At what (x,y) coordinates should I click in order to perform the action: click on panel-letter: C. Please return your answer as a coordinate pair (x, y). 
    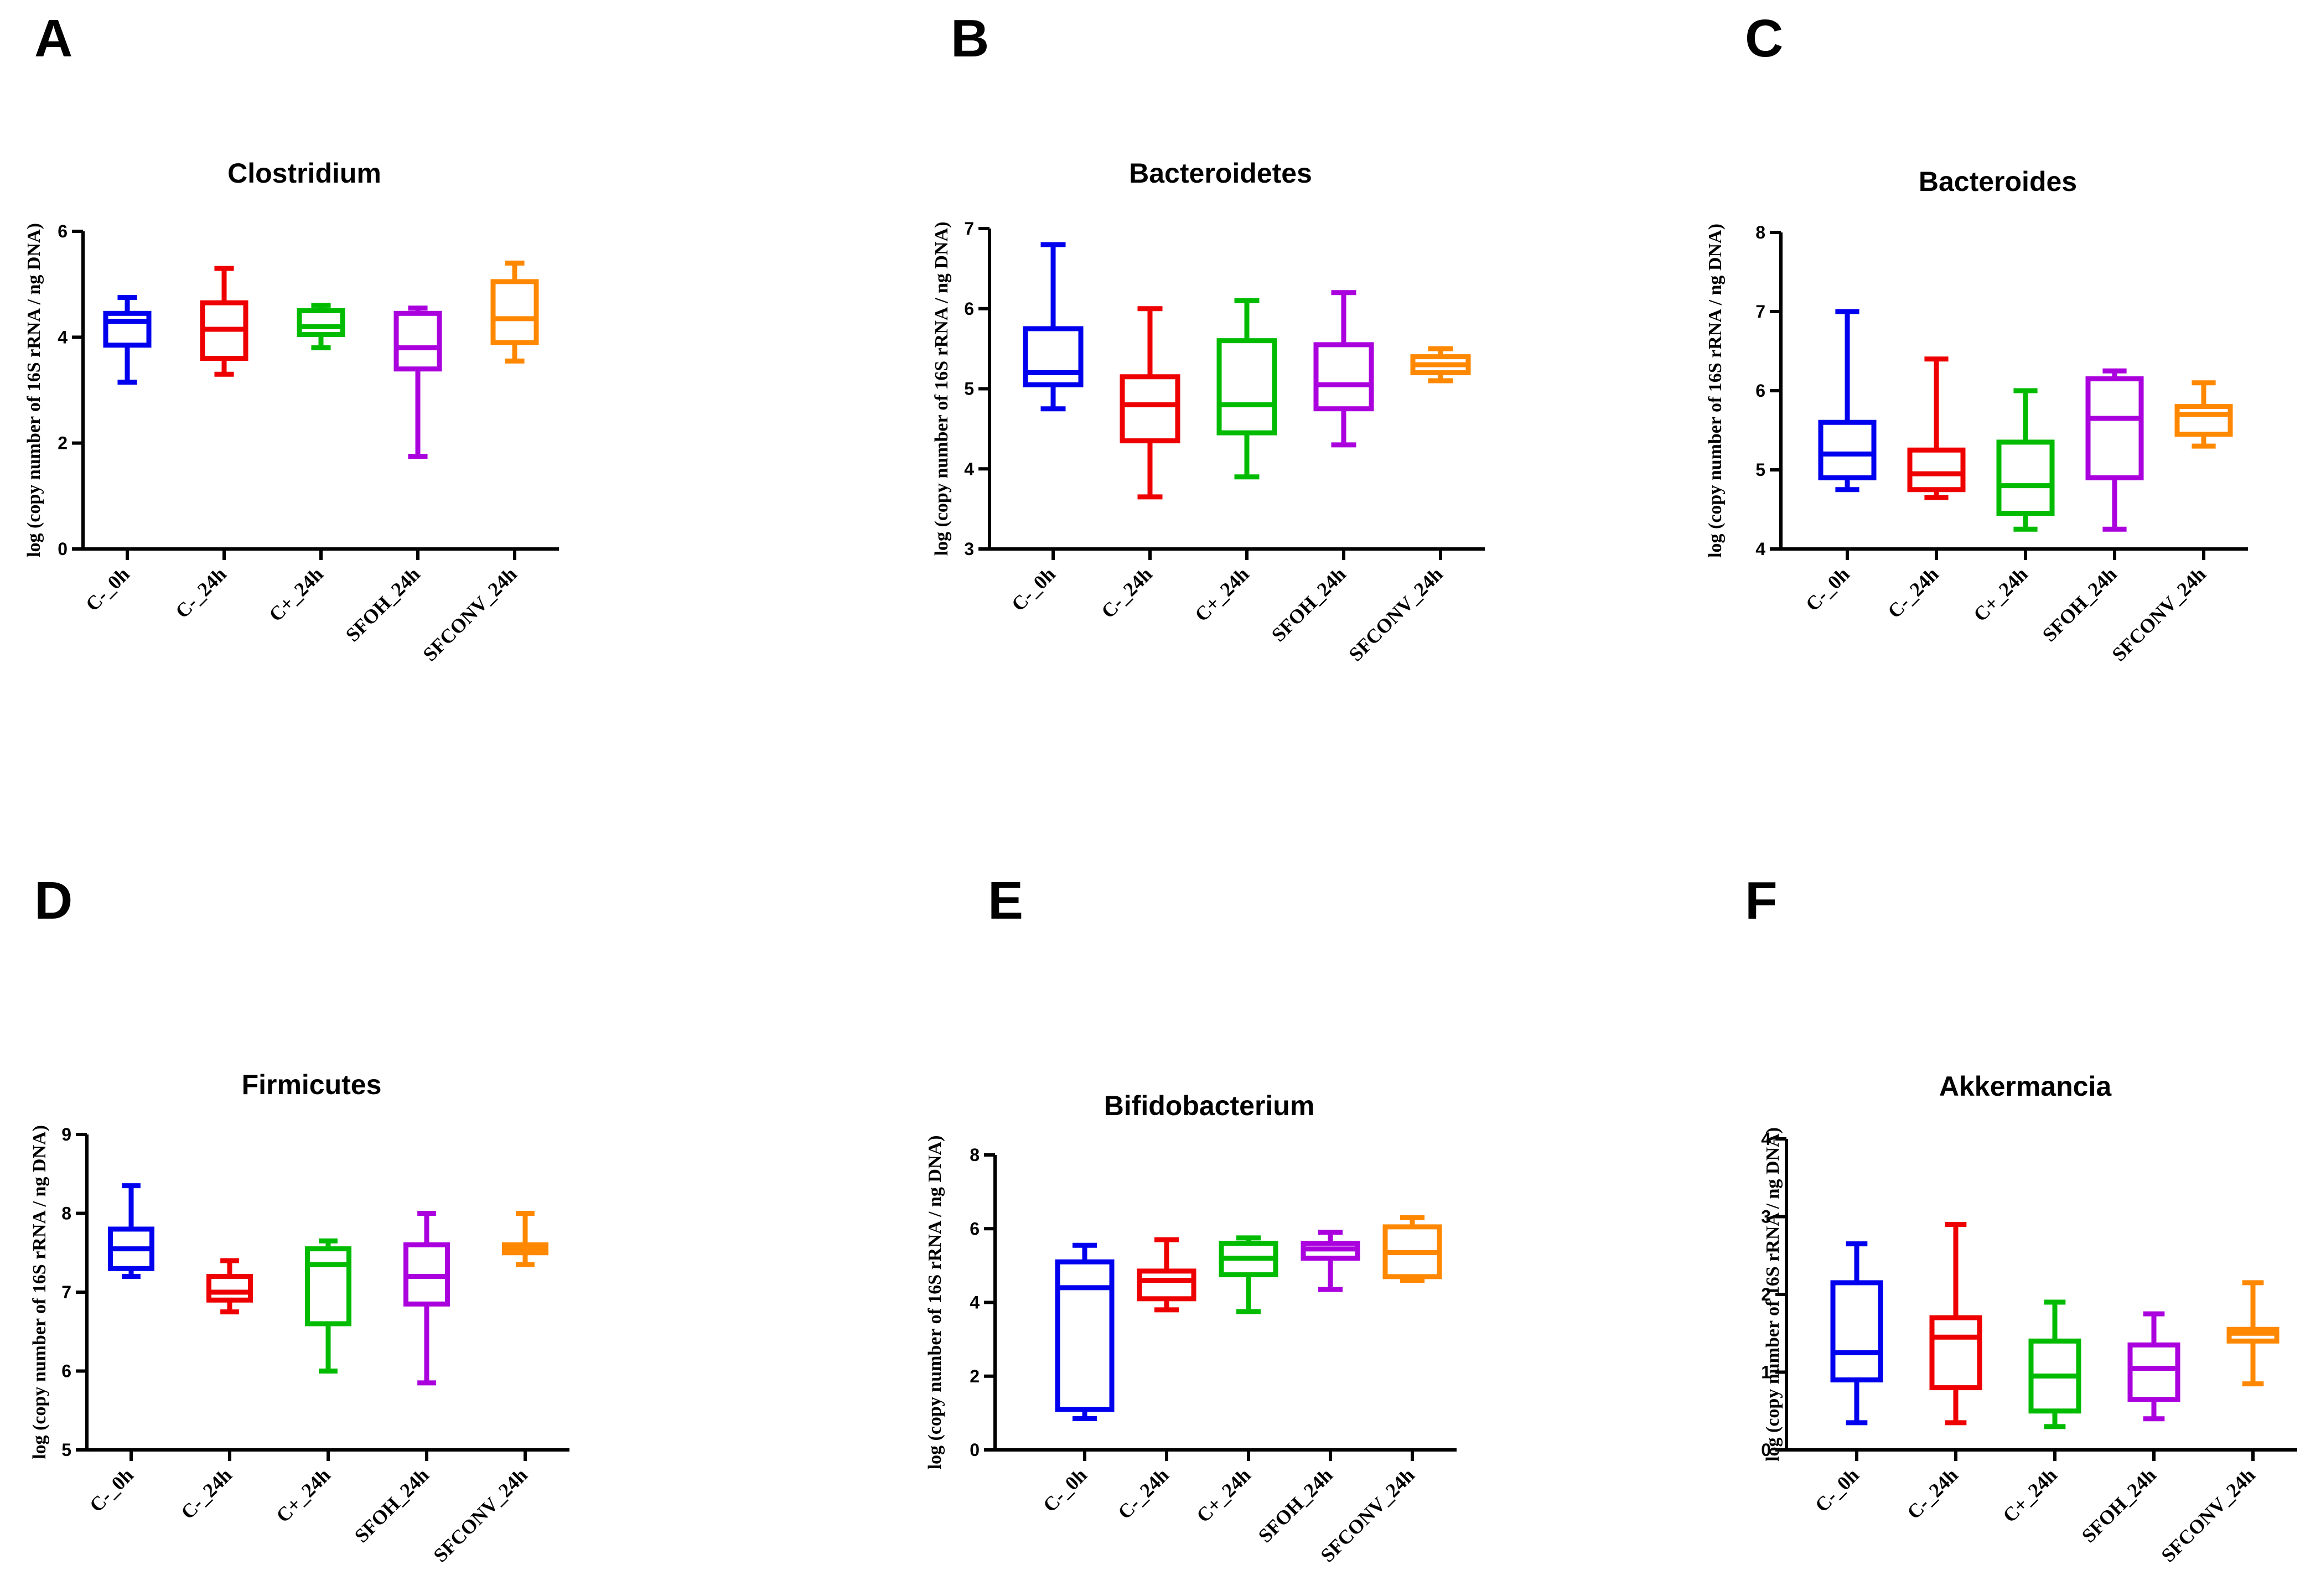
    Looking at the image, I should click on (1764, 38).